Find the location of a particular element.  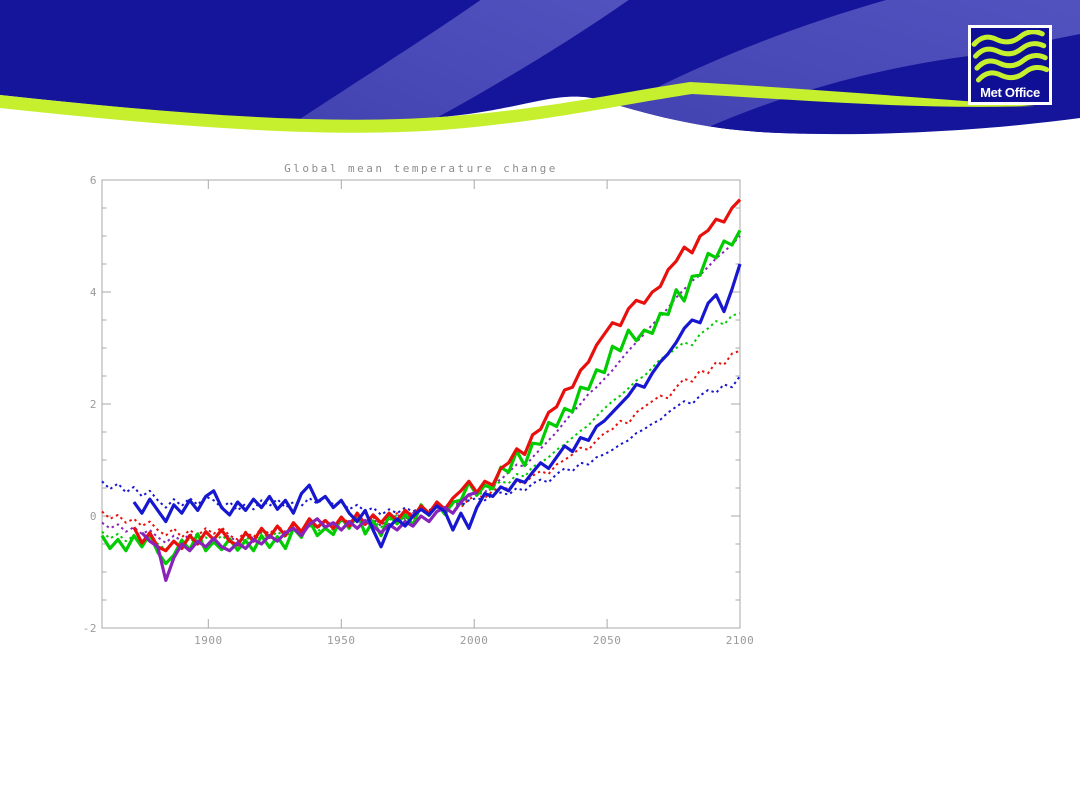

logo-waves-icon is located at coordinates (1010, 56).